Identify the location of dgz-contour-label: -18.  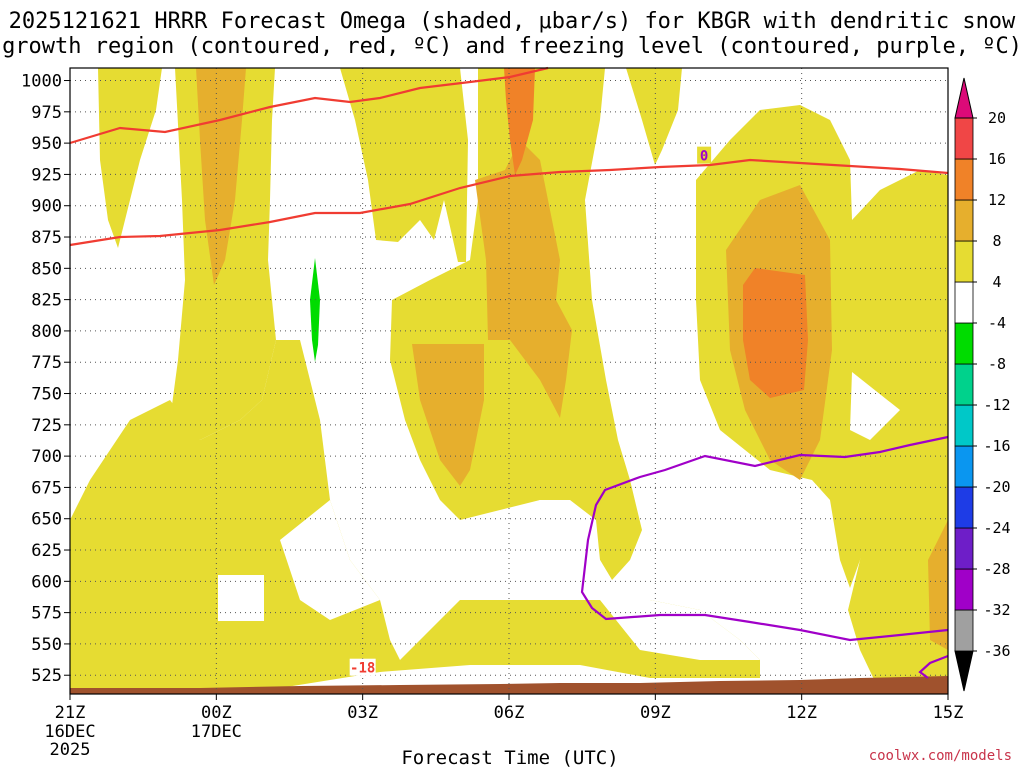
(362, 669).